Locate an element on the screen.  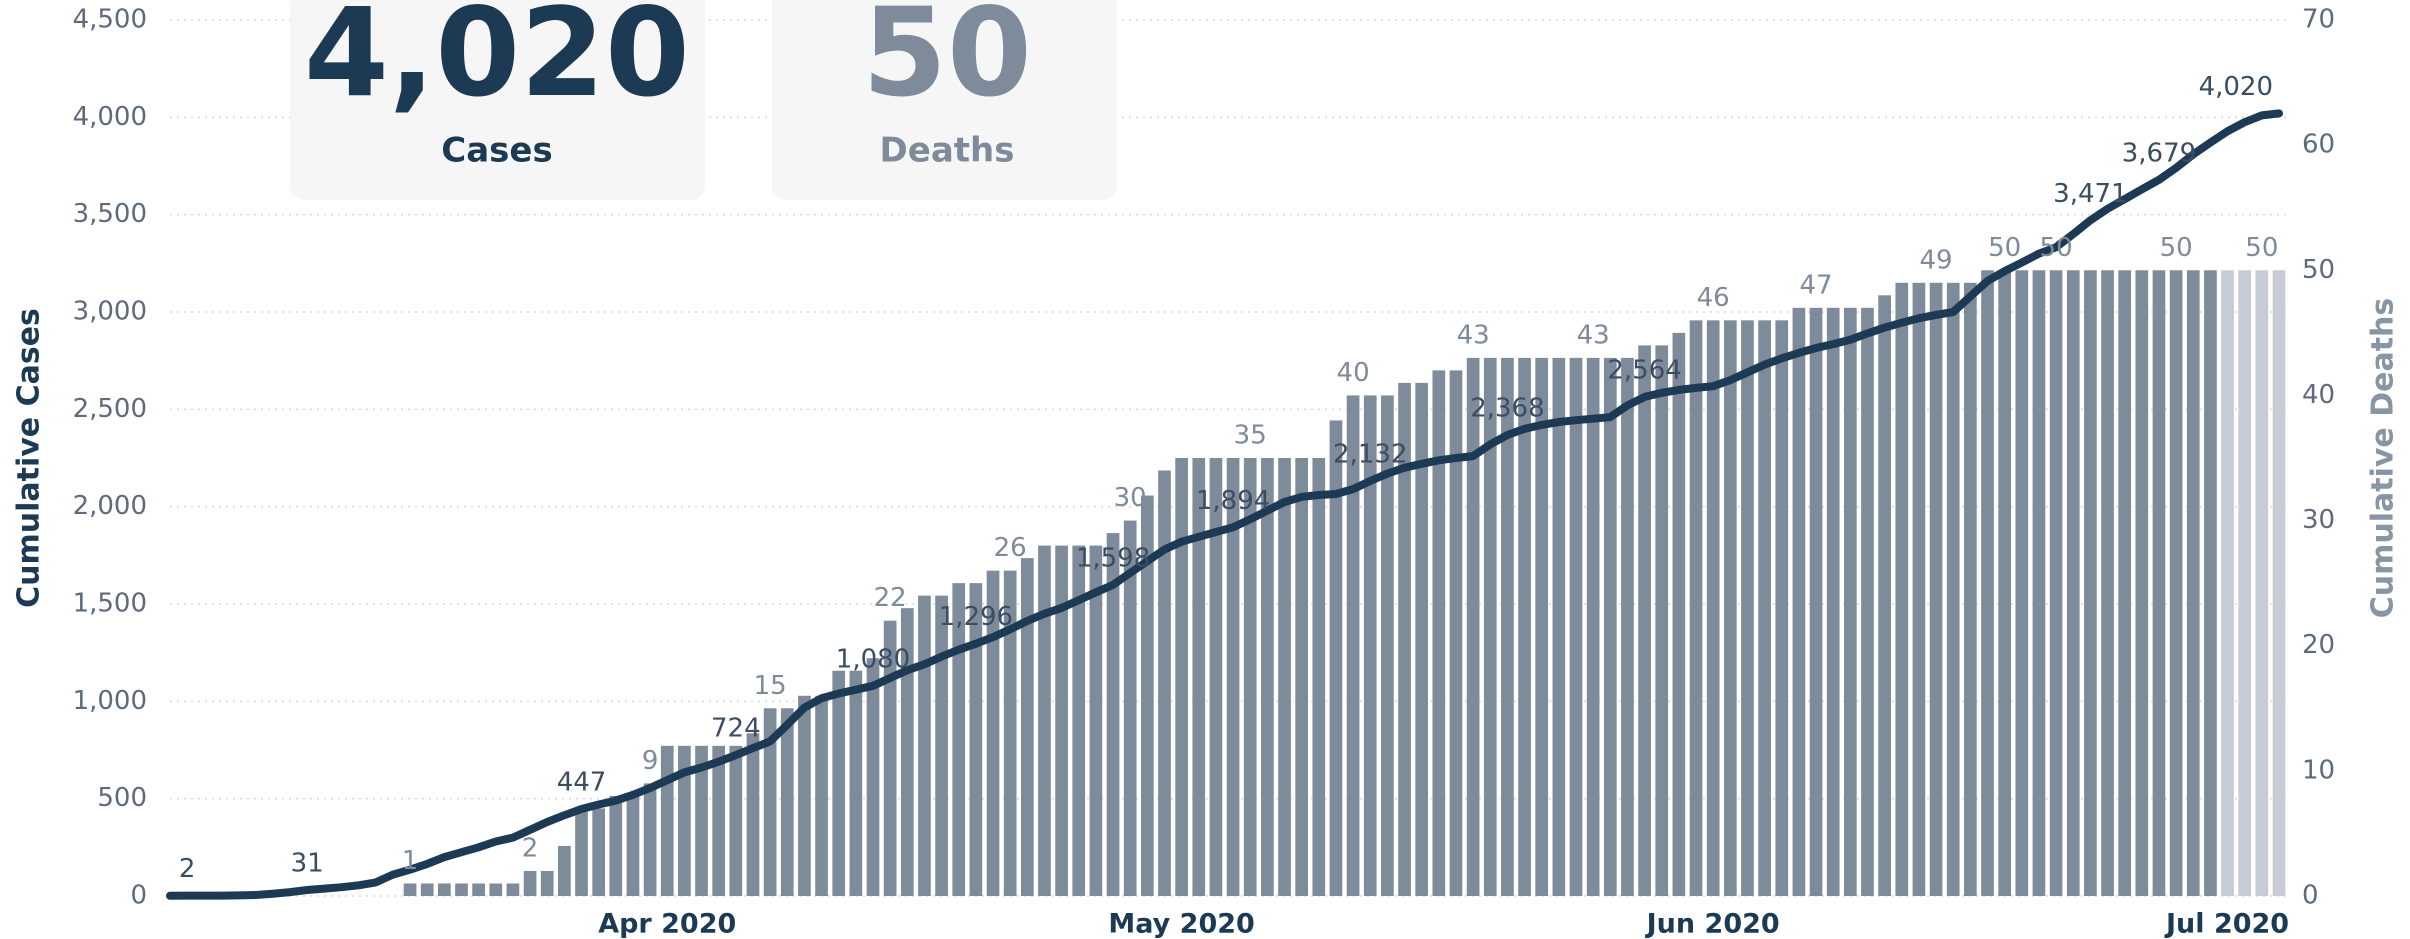
y-tick-label: 2,000 is located at coordinates (110, 506).